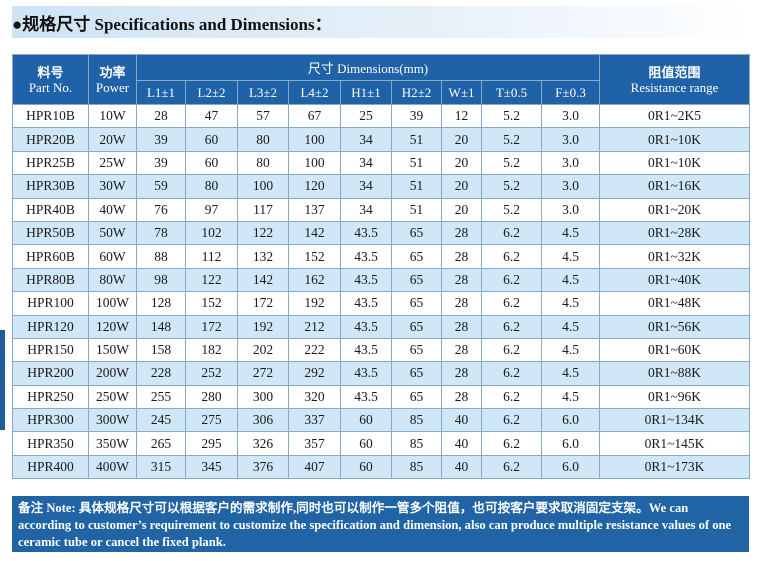 The image size is (759, 561). I want to click on cell-l4: 120, so click(314, 186).